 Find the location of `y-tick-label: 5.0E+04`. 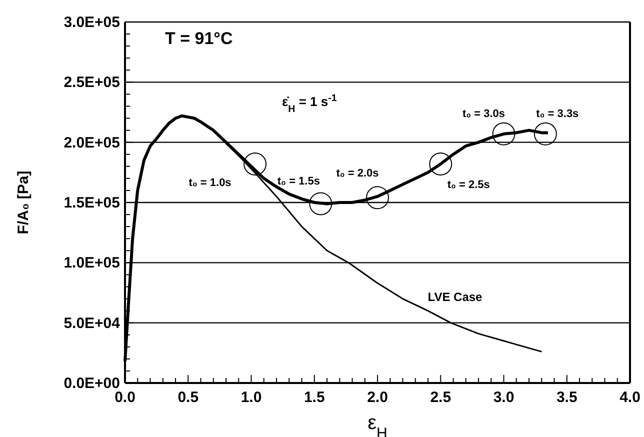

y-tick-label: 5.0E+04 is located at coordinates (92, 323).